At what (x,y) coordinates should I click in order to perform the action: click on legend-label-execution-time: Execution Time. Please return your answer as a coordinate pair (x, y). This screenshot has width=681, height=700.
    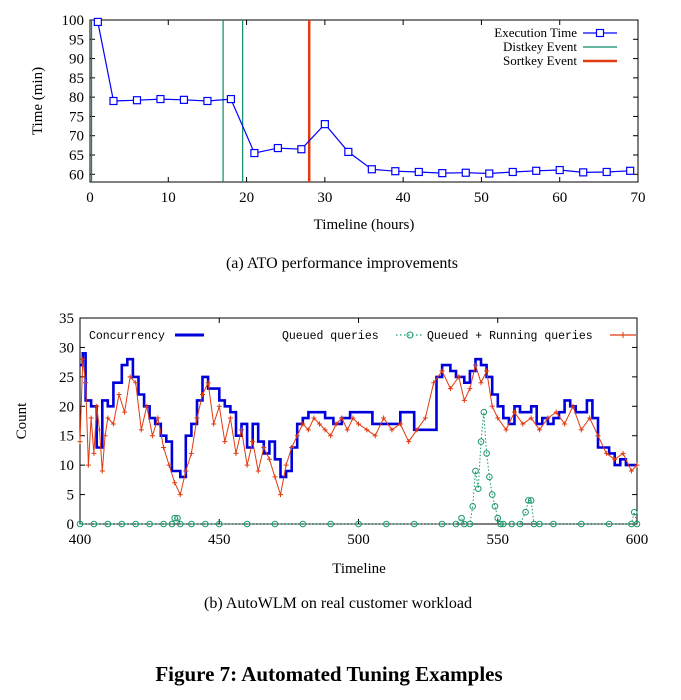
    Looking at the image, I should click on (535, 32).